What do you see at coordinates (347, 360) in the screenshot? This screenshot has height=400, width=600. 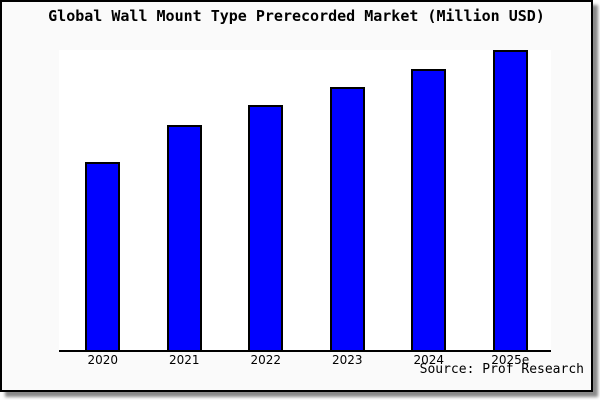 I see `x-tick-label-2023: 2023` at bounding box center [347, 360].